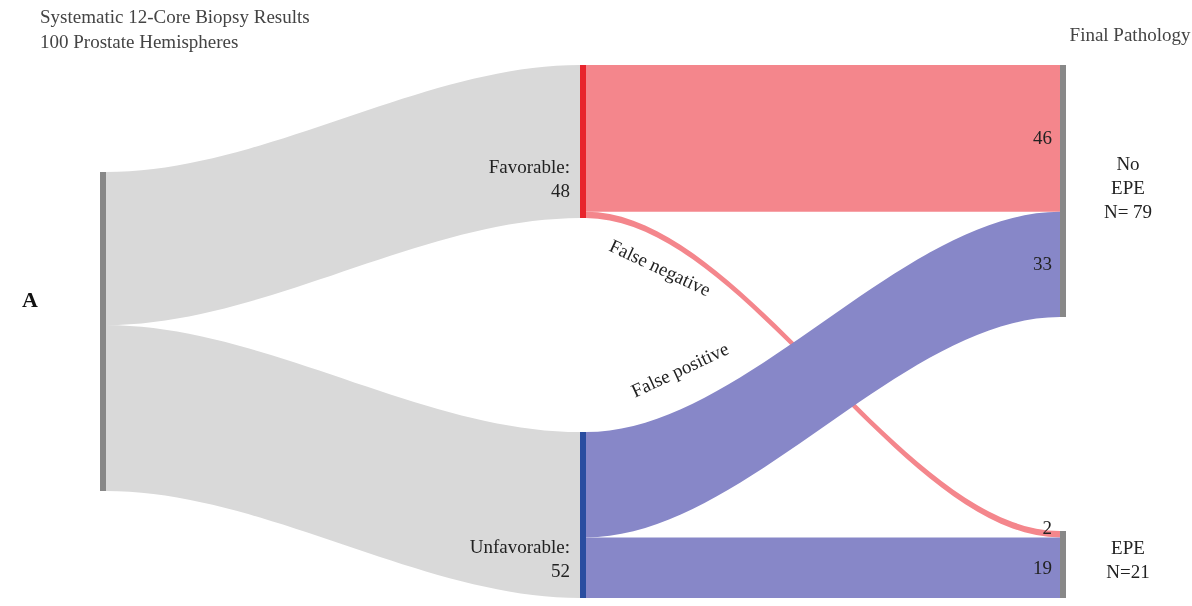 This screenshot has width=1192, height=606. Describe the element at coordinates (1042, 567) in the screenshot. I see `data-label: 19` at that location.